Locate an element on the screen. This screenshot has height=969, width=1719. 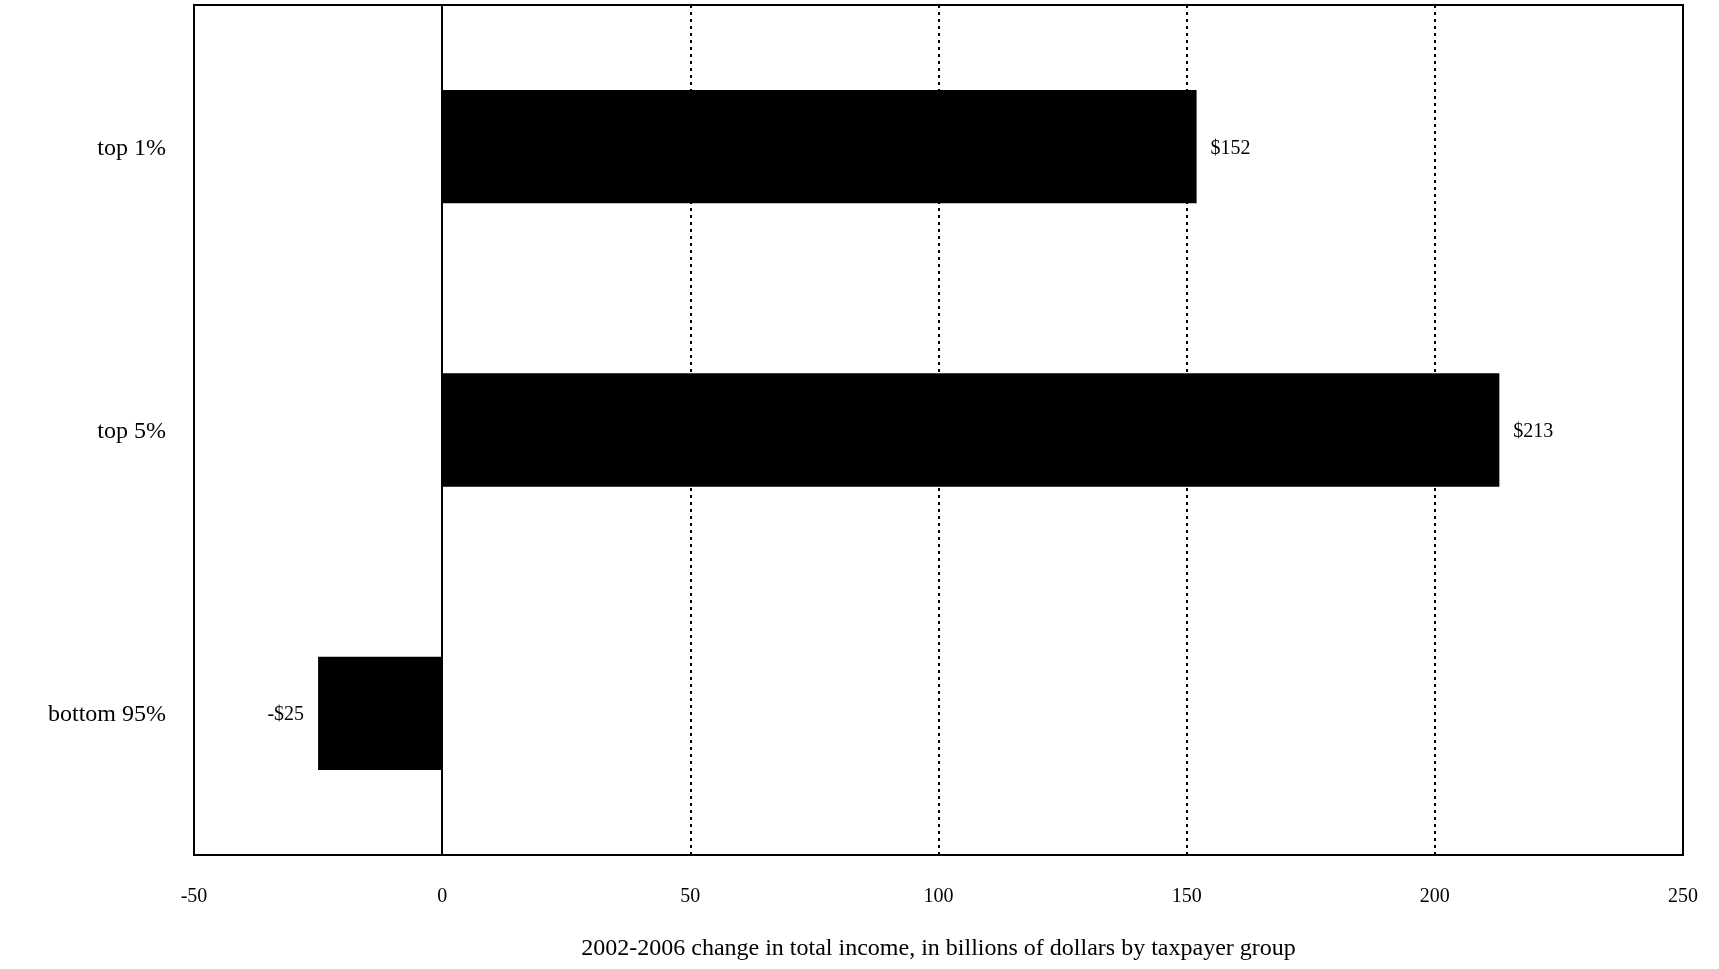
x-tick-label: 0 is located at coordinates (442, 895).